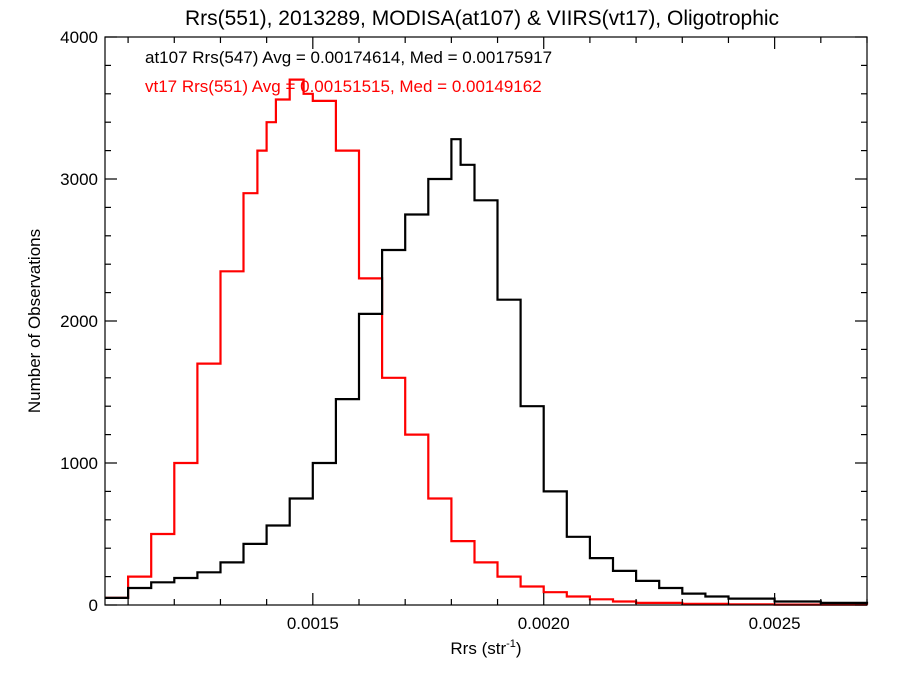 The image size is (900, 675). I want to click on y-tick-label: 4000, so click(79, 37).